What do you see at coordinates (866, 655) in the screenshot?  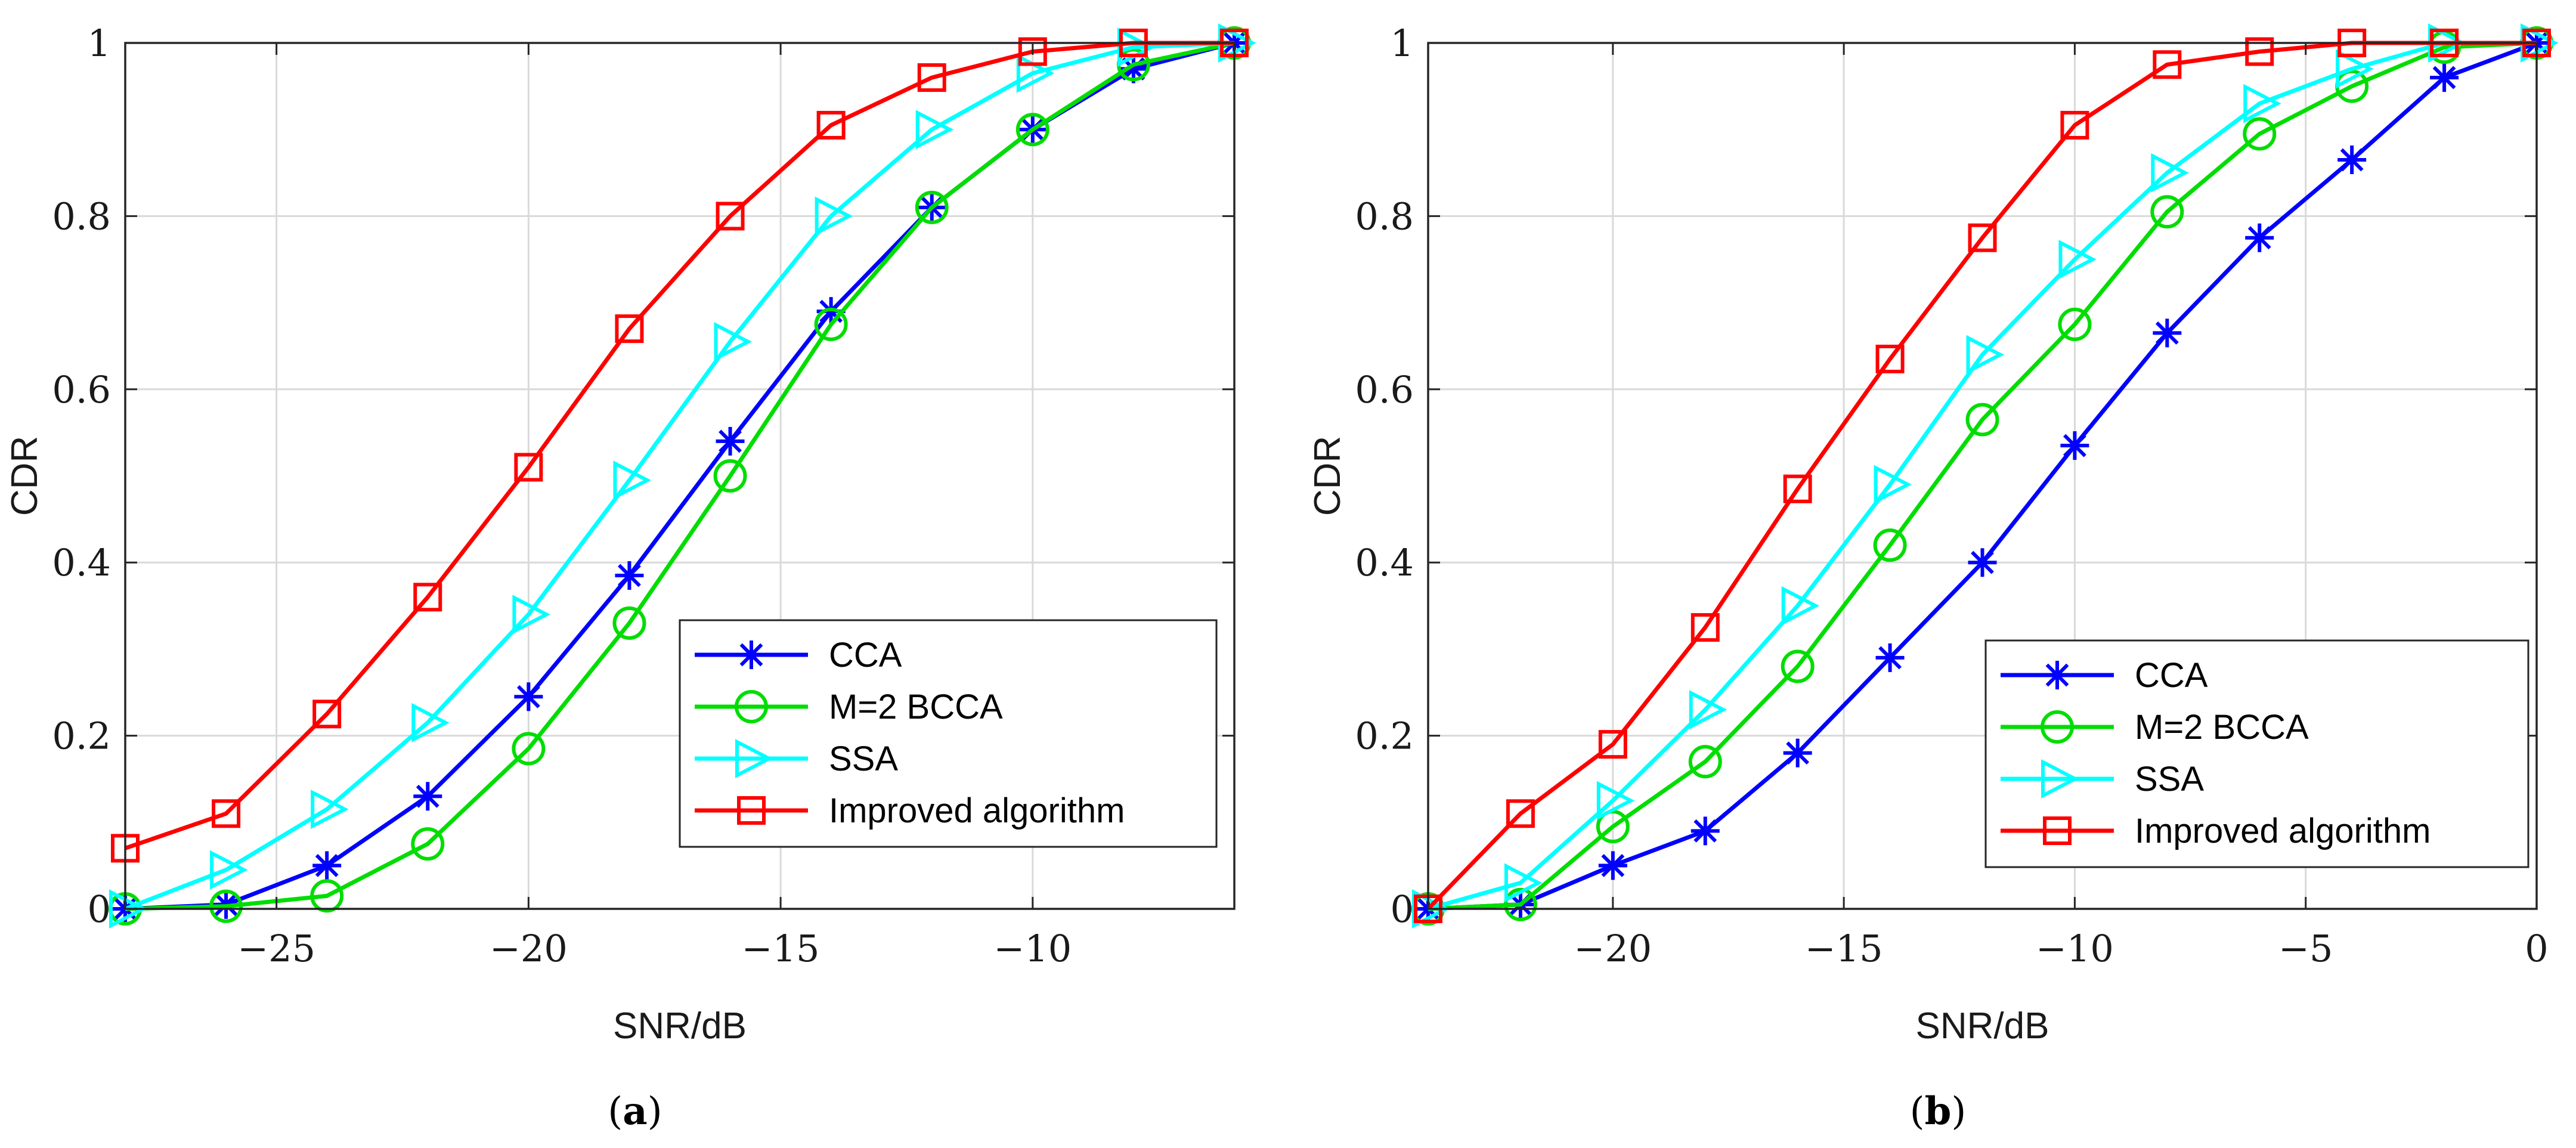 I see `legend-label-cca: CCA` at bounding box center [866, 655].